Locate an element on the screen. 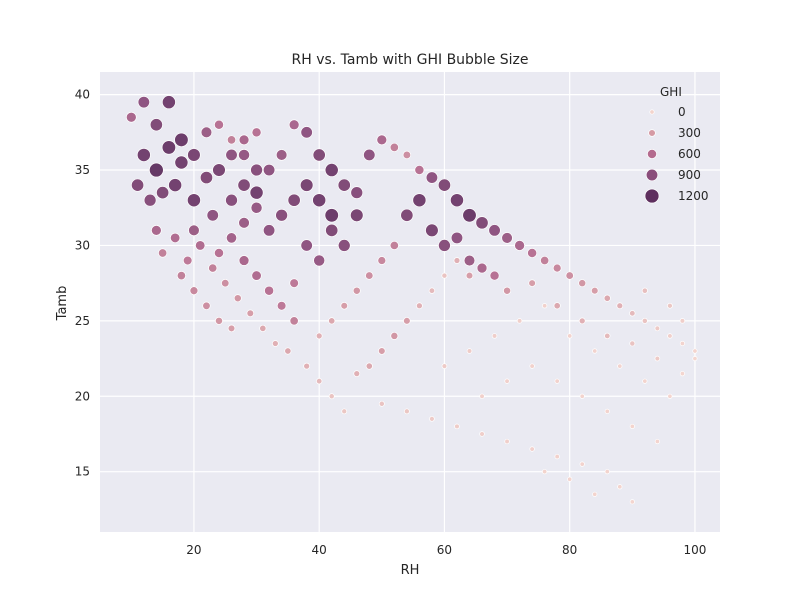  y-tick-label: 15 is located at coordinates (82, 472).